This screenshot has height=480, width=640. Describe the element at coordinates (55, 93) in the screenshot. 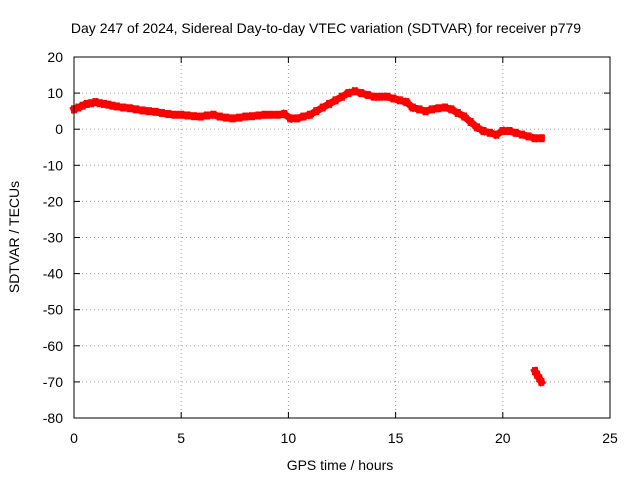

I see `y-tick-label: 10` at that location.